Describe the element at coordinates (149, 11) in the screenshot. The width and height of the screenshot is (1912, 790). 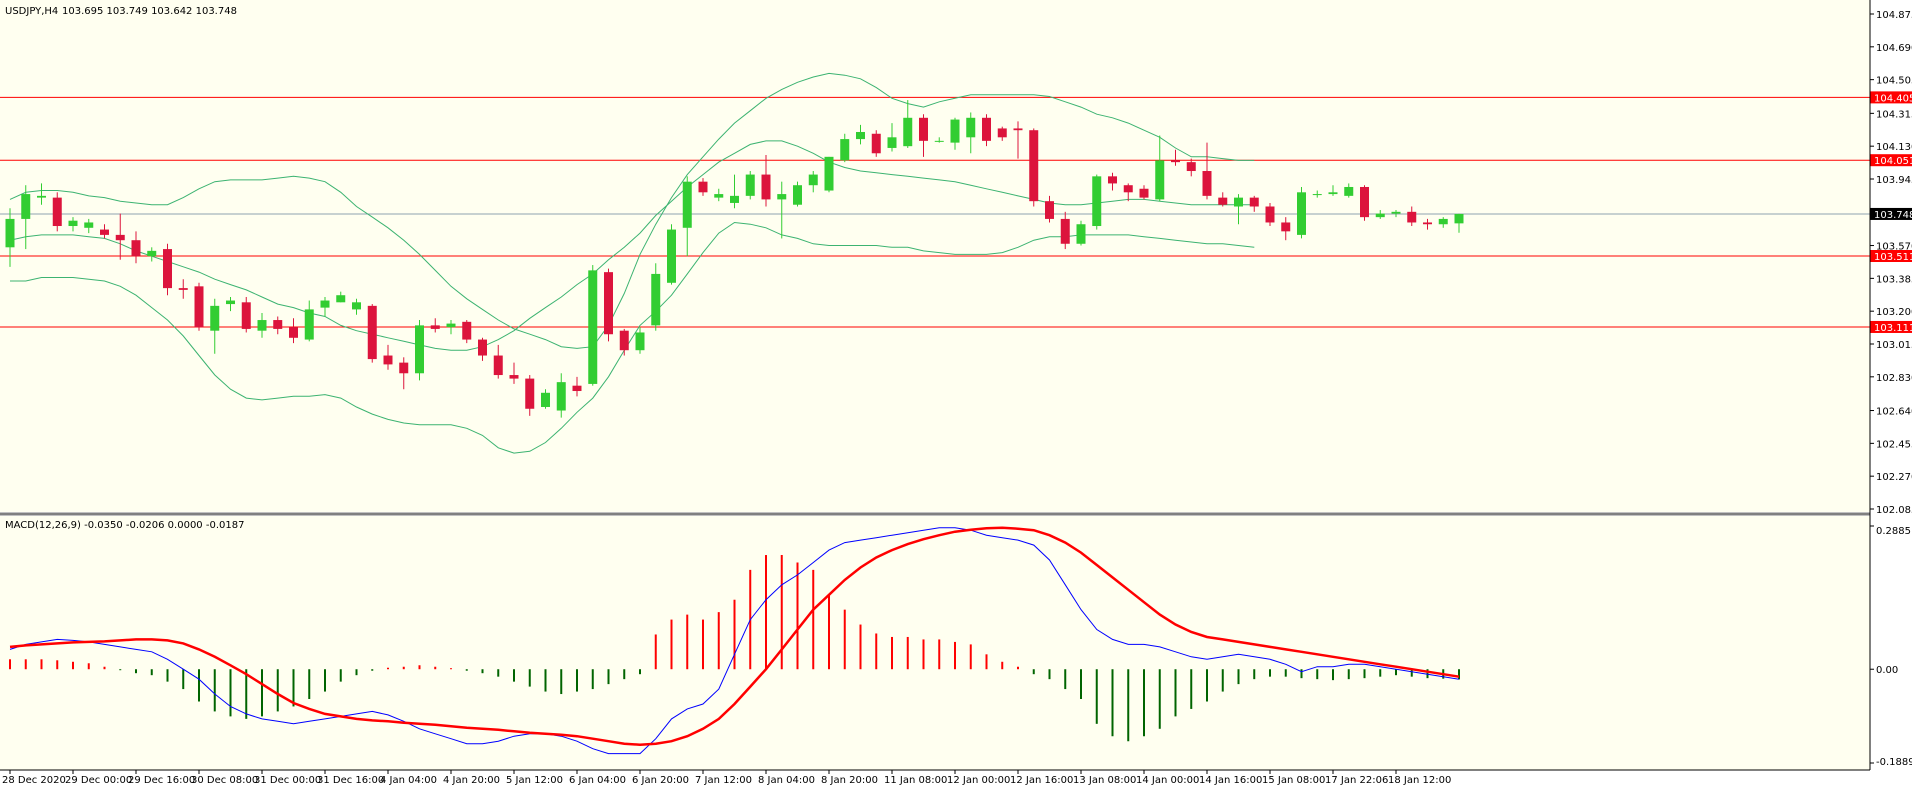
I see `ohlc-label: 103.695 103.749 103.642 103.748` at that location.